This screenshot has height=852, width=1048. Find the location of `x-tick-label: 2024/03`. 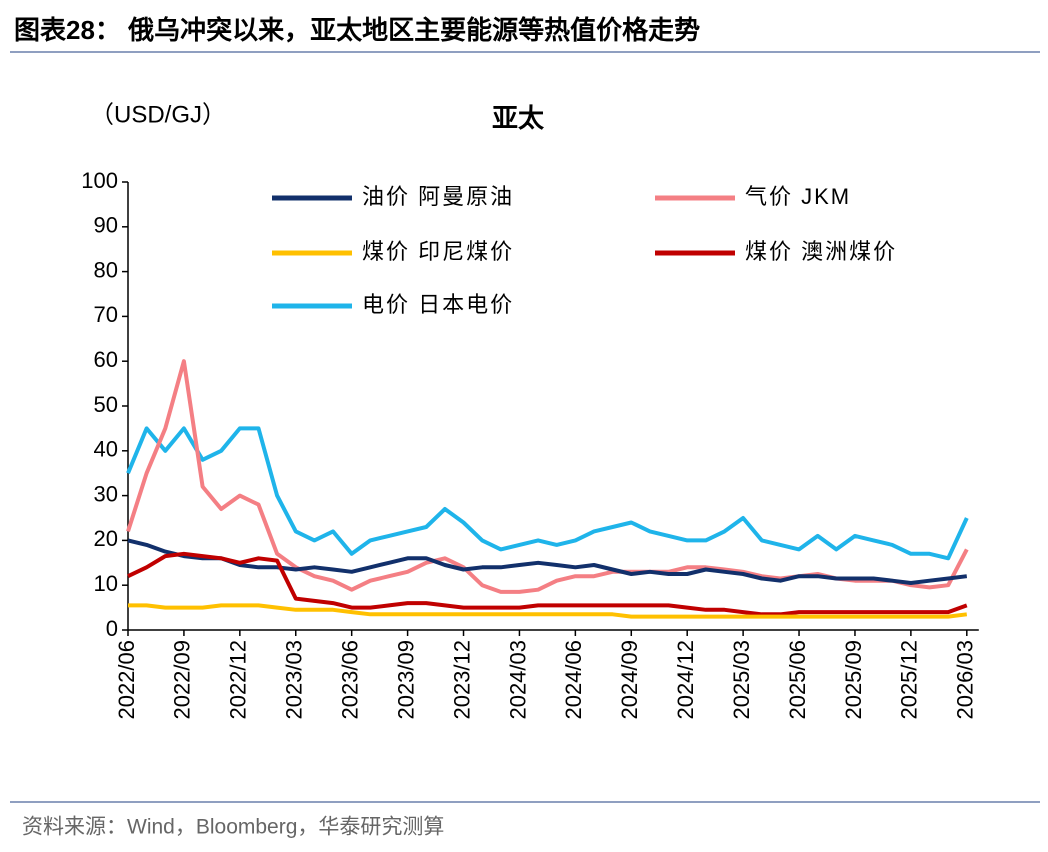

x-tick-label: 2024/03 is located at coordinates (517, 680).